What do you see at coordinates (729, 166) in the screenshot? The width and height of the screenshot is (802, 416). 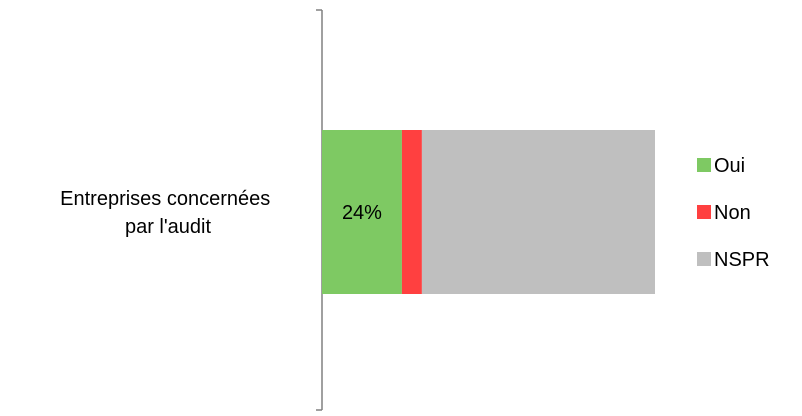 I see `legend-label-oui: Oui` at bounding box center [729, 166].